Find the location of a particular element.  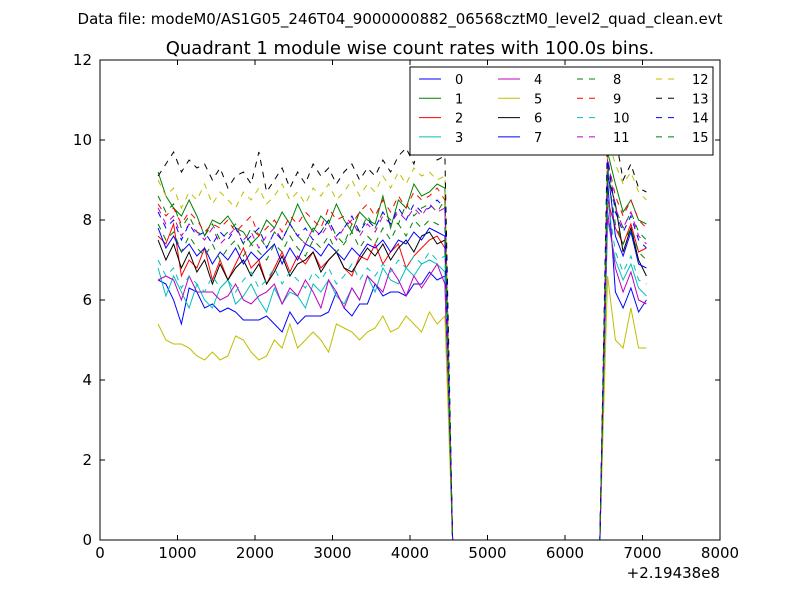

legend-box is located at coordinates (561, 111).